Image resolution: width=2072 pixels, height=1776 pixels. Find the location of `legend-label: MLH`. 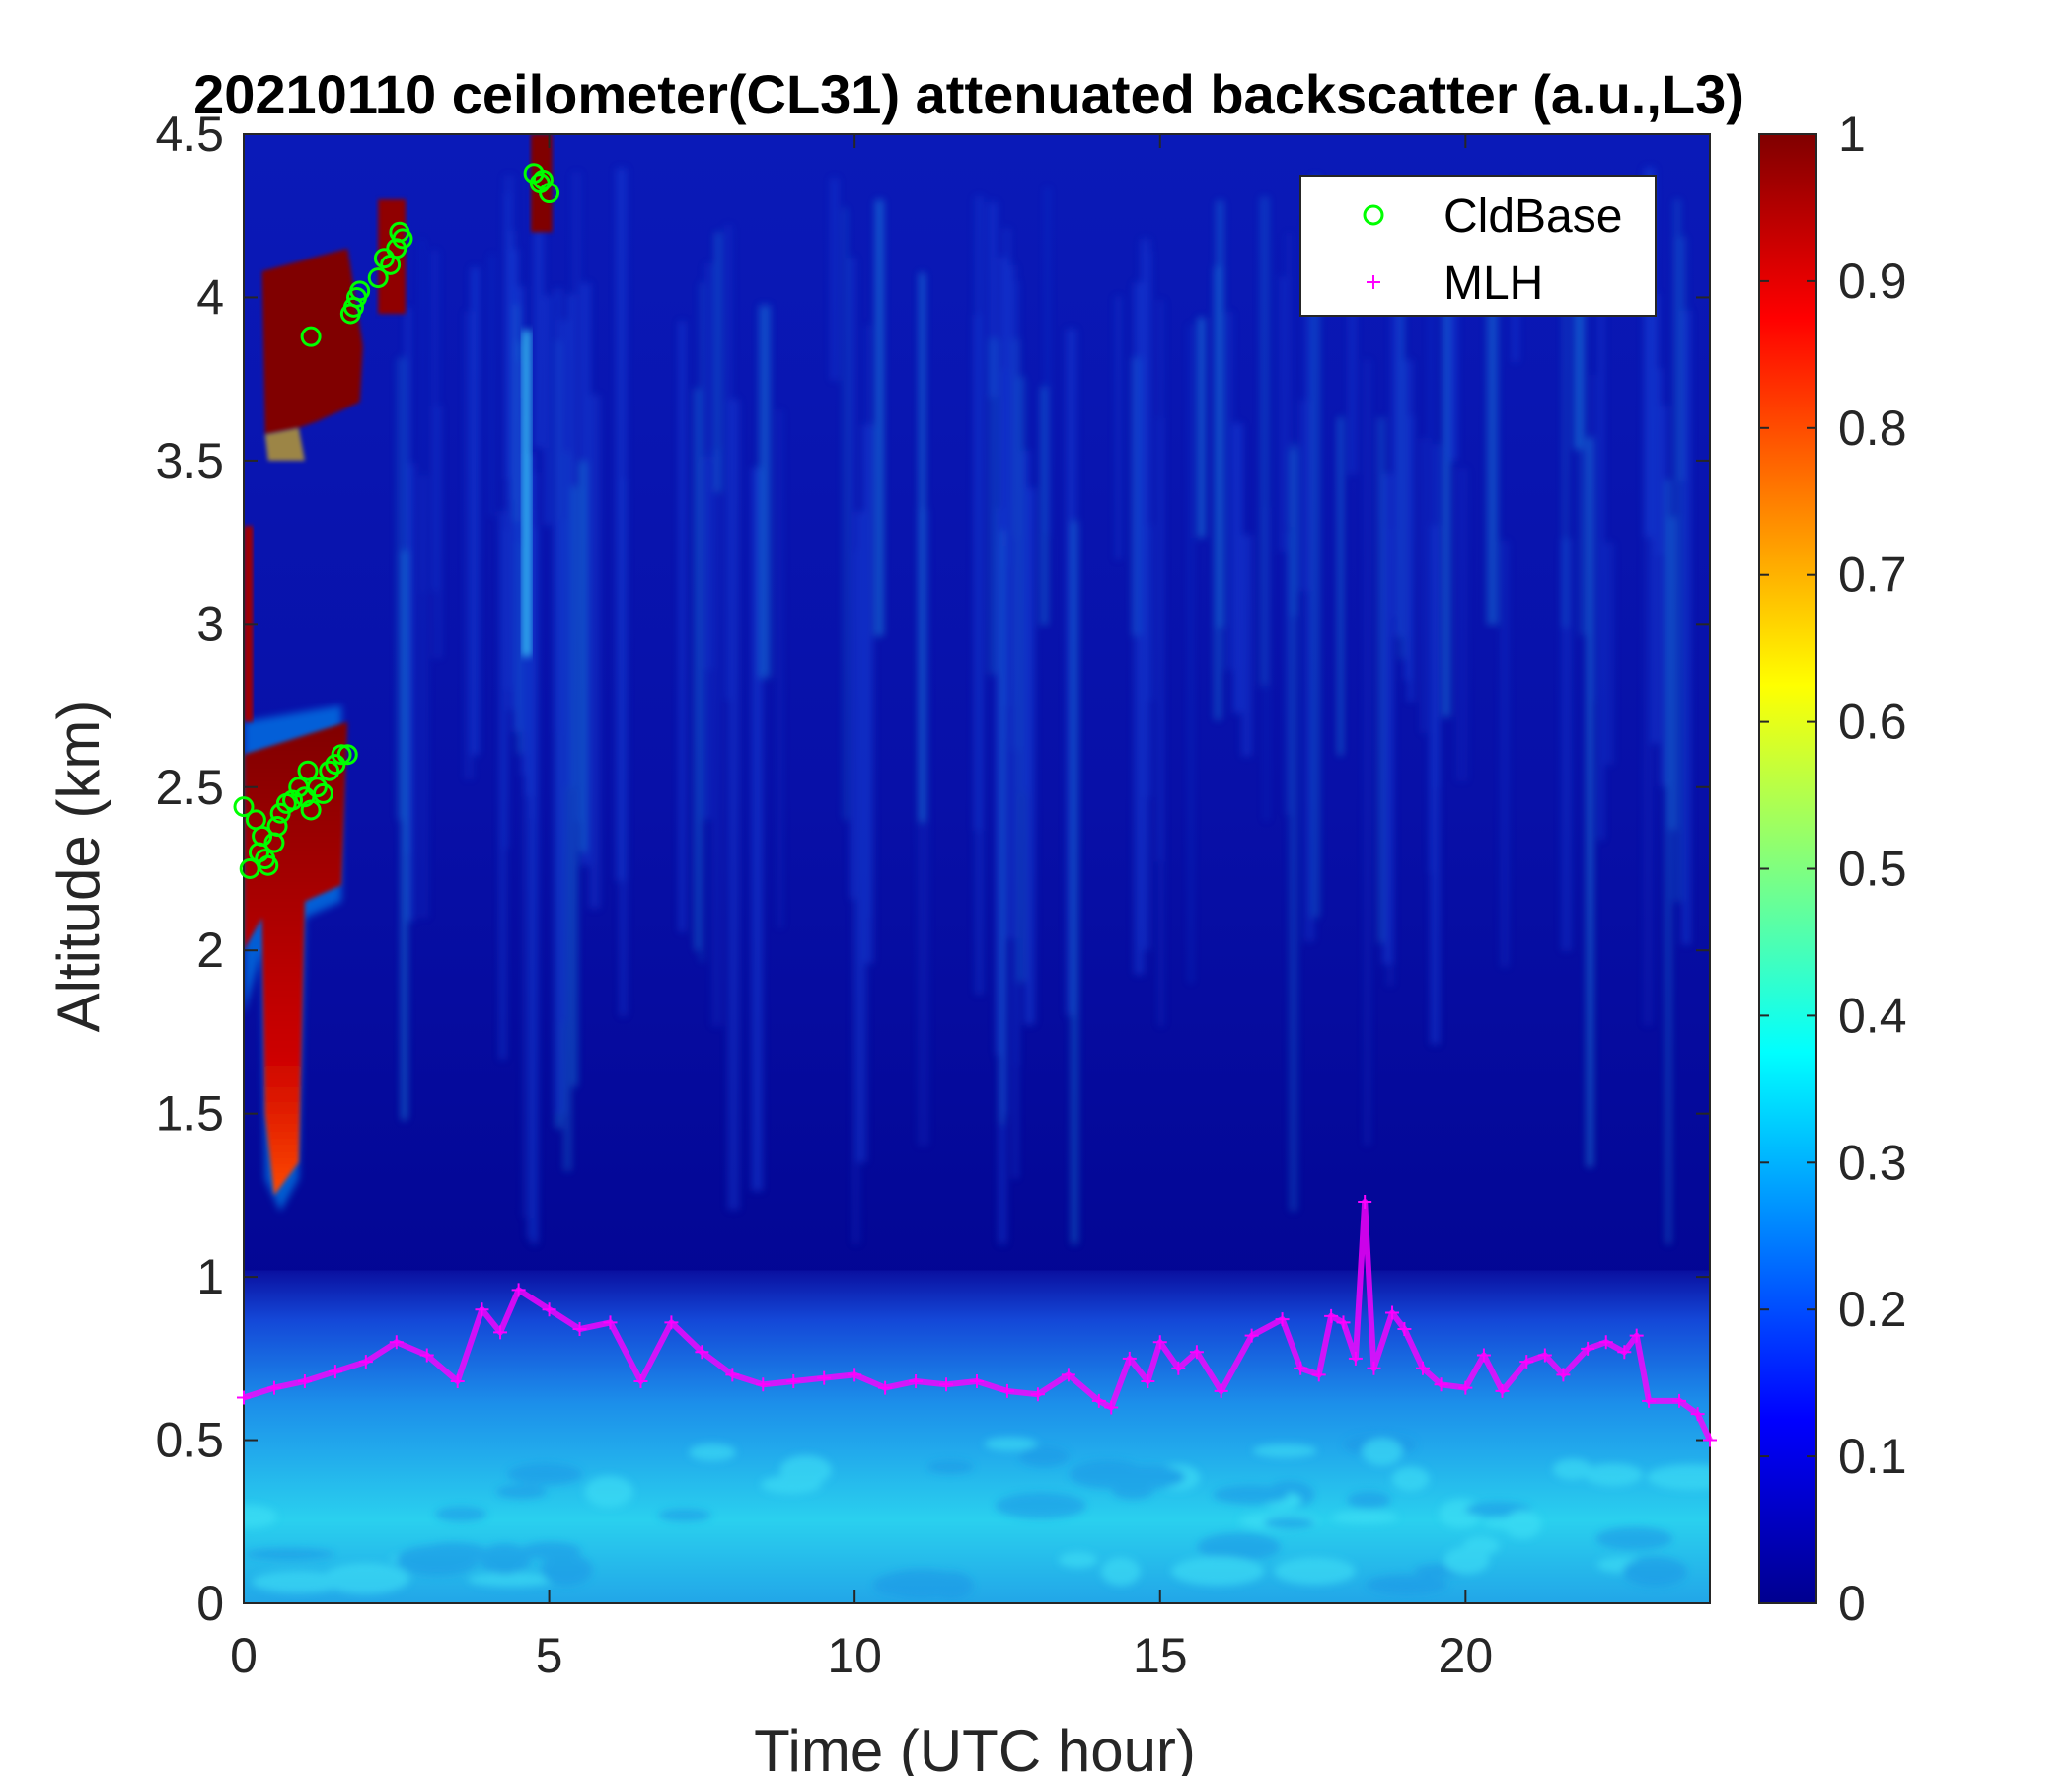

legend-label: MLH is located at coordinates (1493, 284).